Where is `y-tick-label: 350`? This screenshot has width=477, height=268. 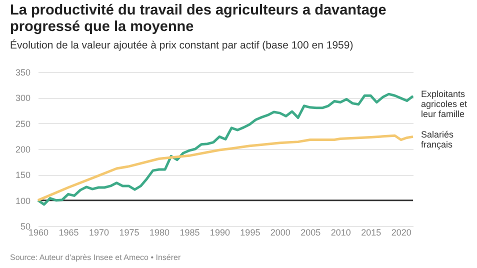
y-tick-label: 350 is located at coordinates (22, 73).